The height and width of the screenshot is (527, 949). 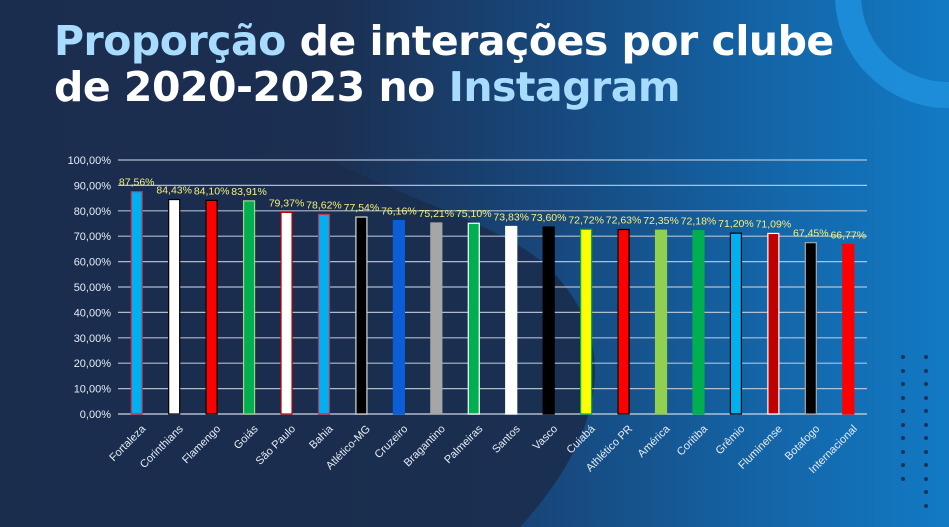 What do you see at coordinates (361, 315) in the screenshot?
I see `bar-atl-tico-mg` at bounding box center [361, 315].